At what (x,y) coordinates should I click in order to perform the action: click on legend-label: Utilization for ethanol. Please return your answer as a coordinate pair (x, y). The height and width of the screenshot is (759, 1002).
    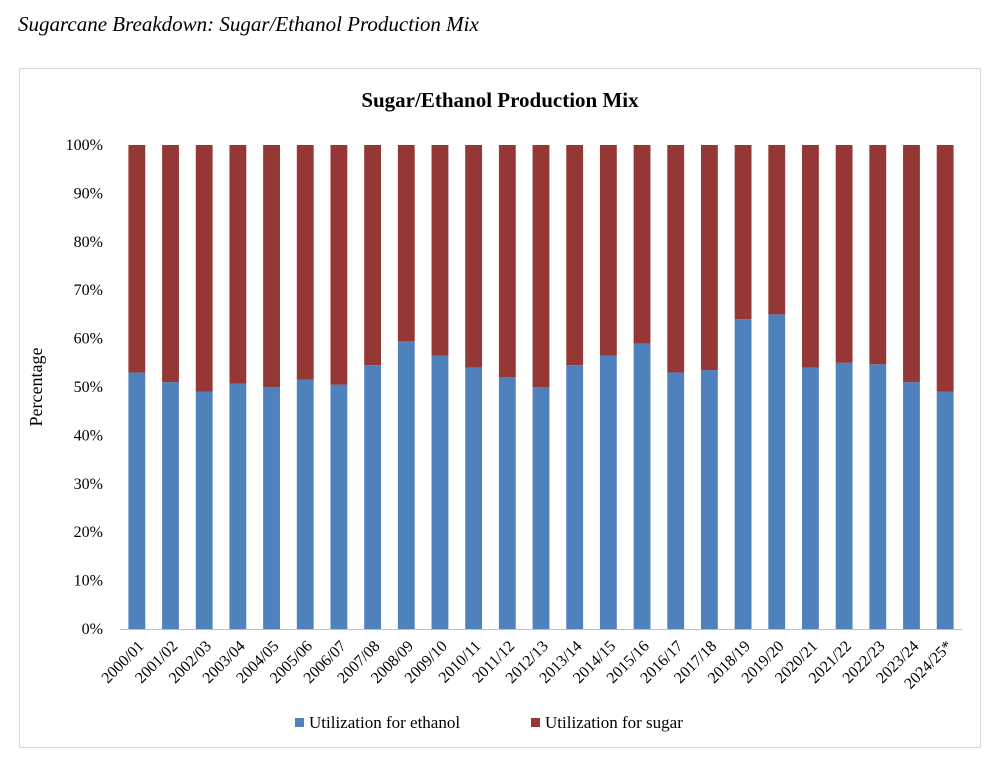
    Looking at the image, I should click on (384, 722).